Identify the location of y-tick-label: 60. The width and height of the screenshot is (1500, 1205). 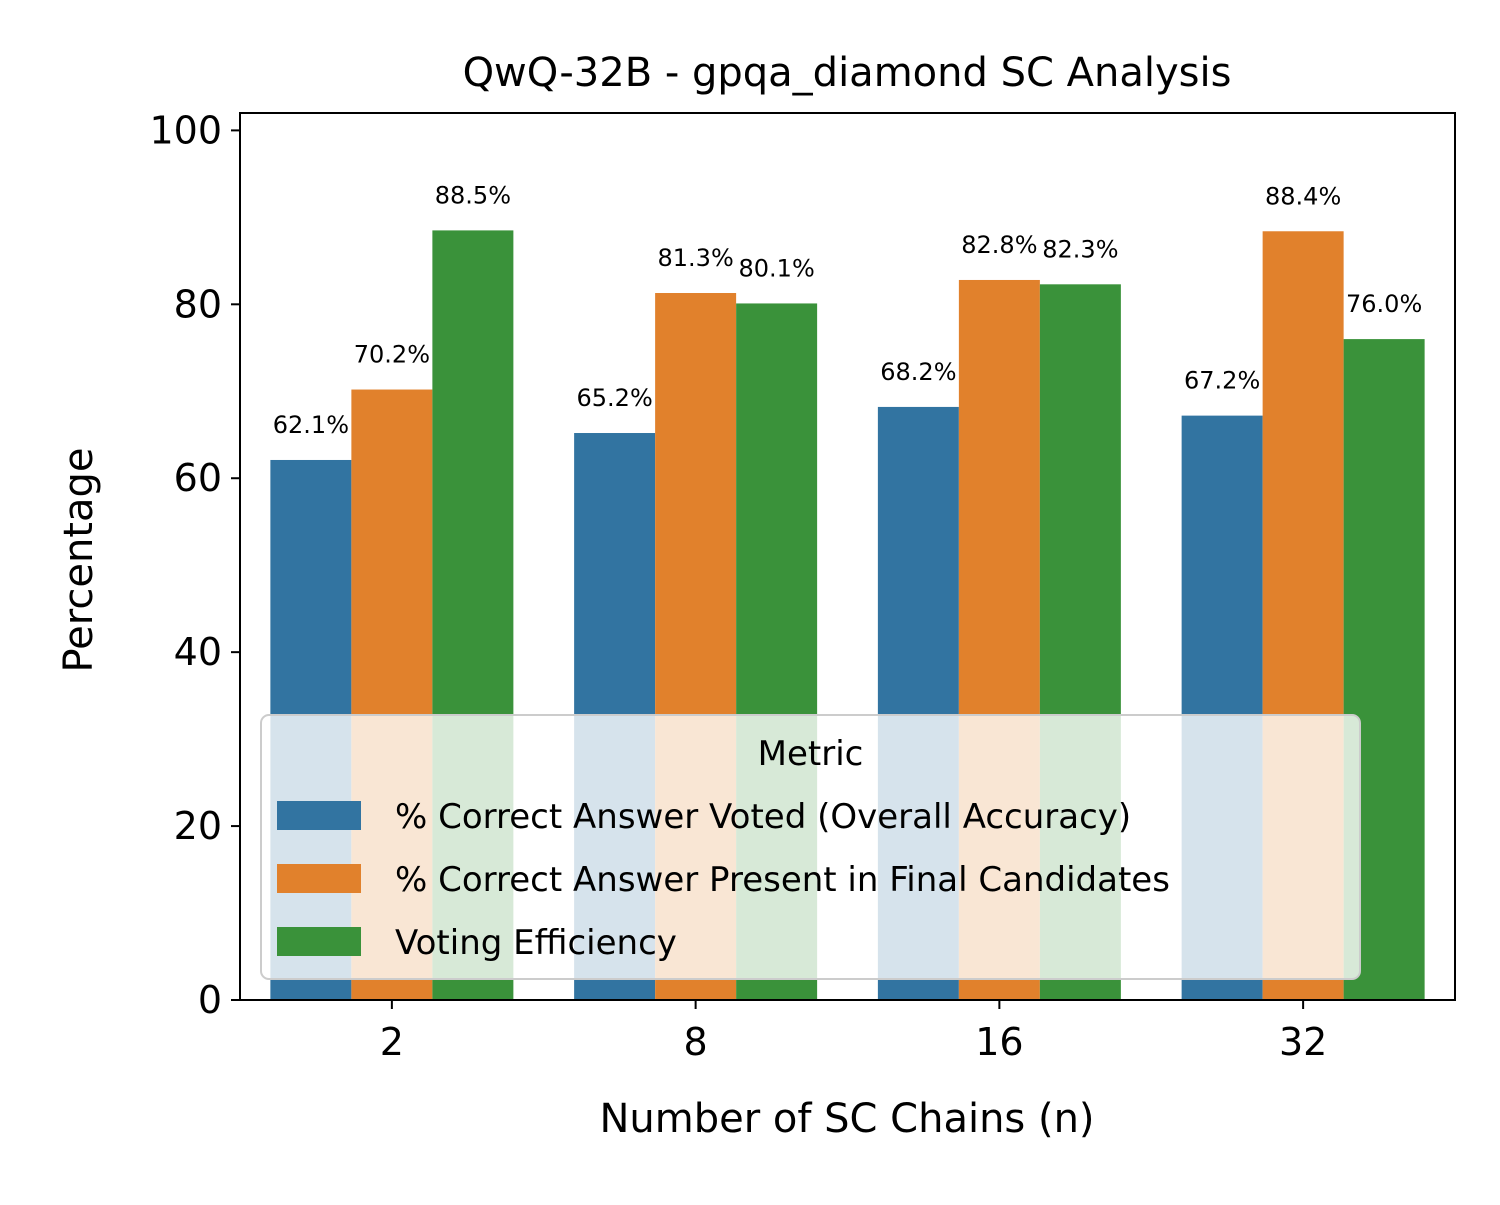
(198, 478).